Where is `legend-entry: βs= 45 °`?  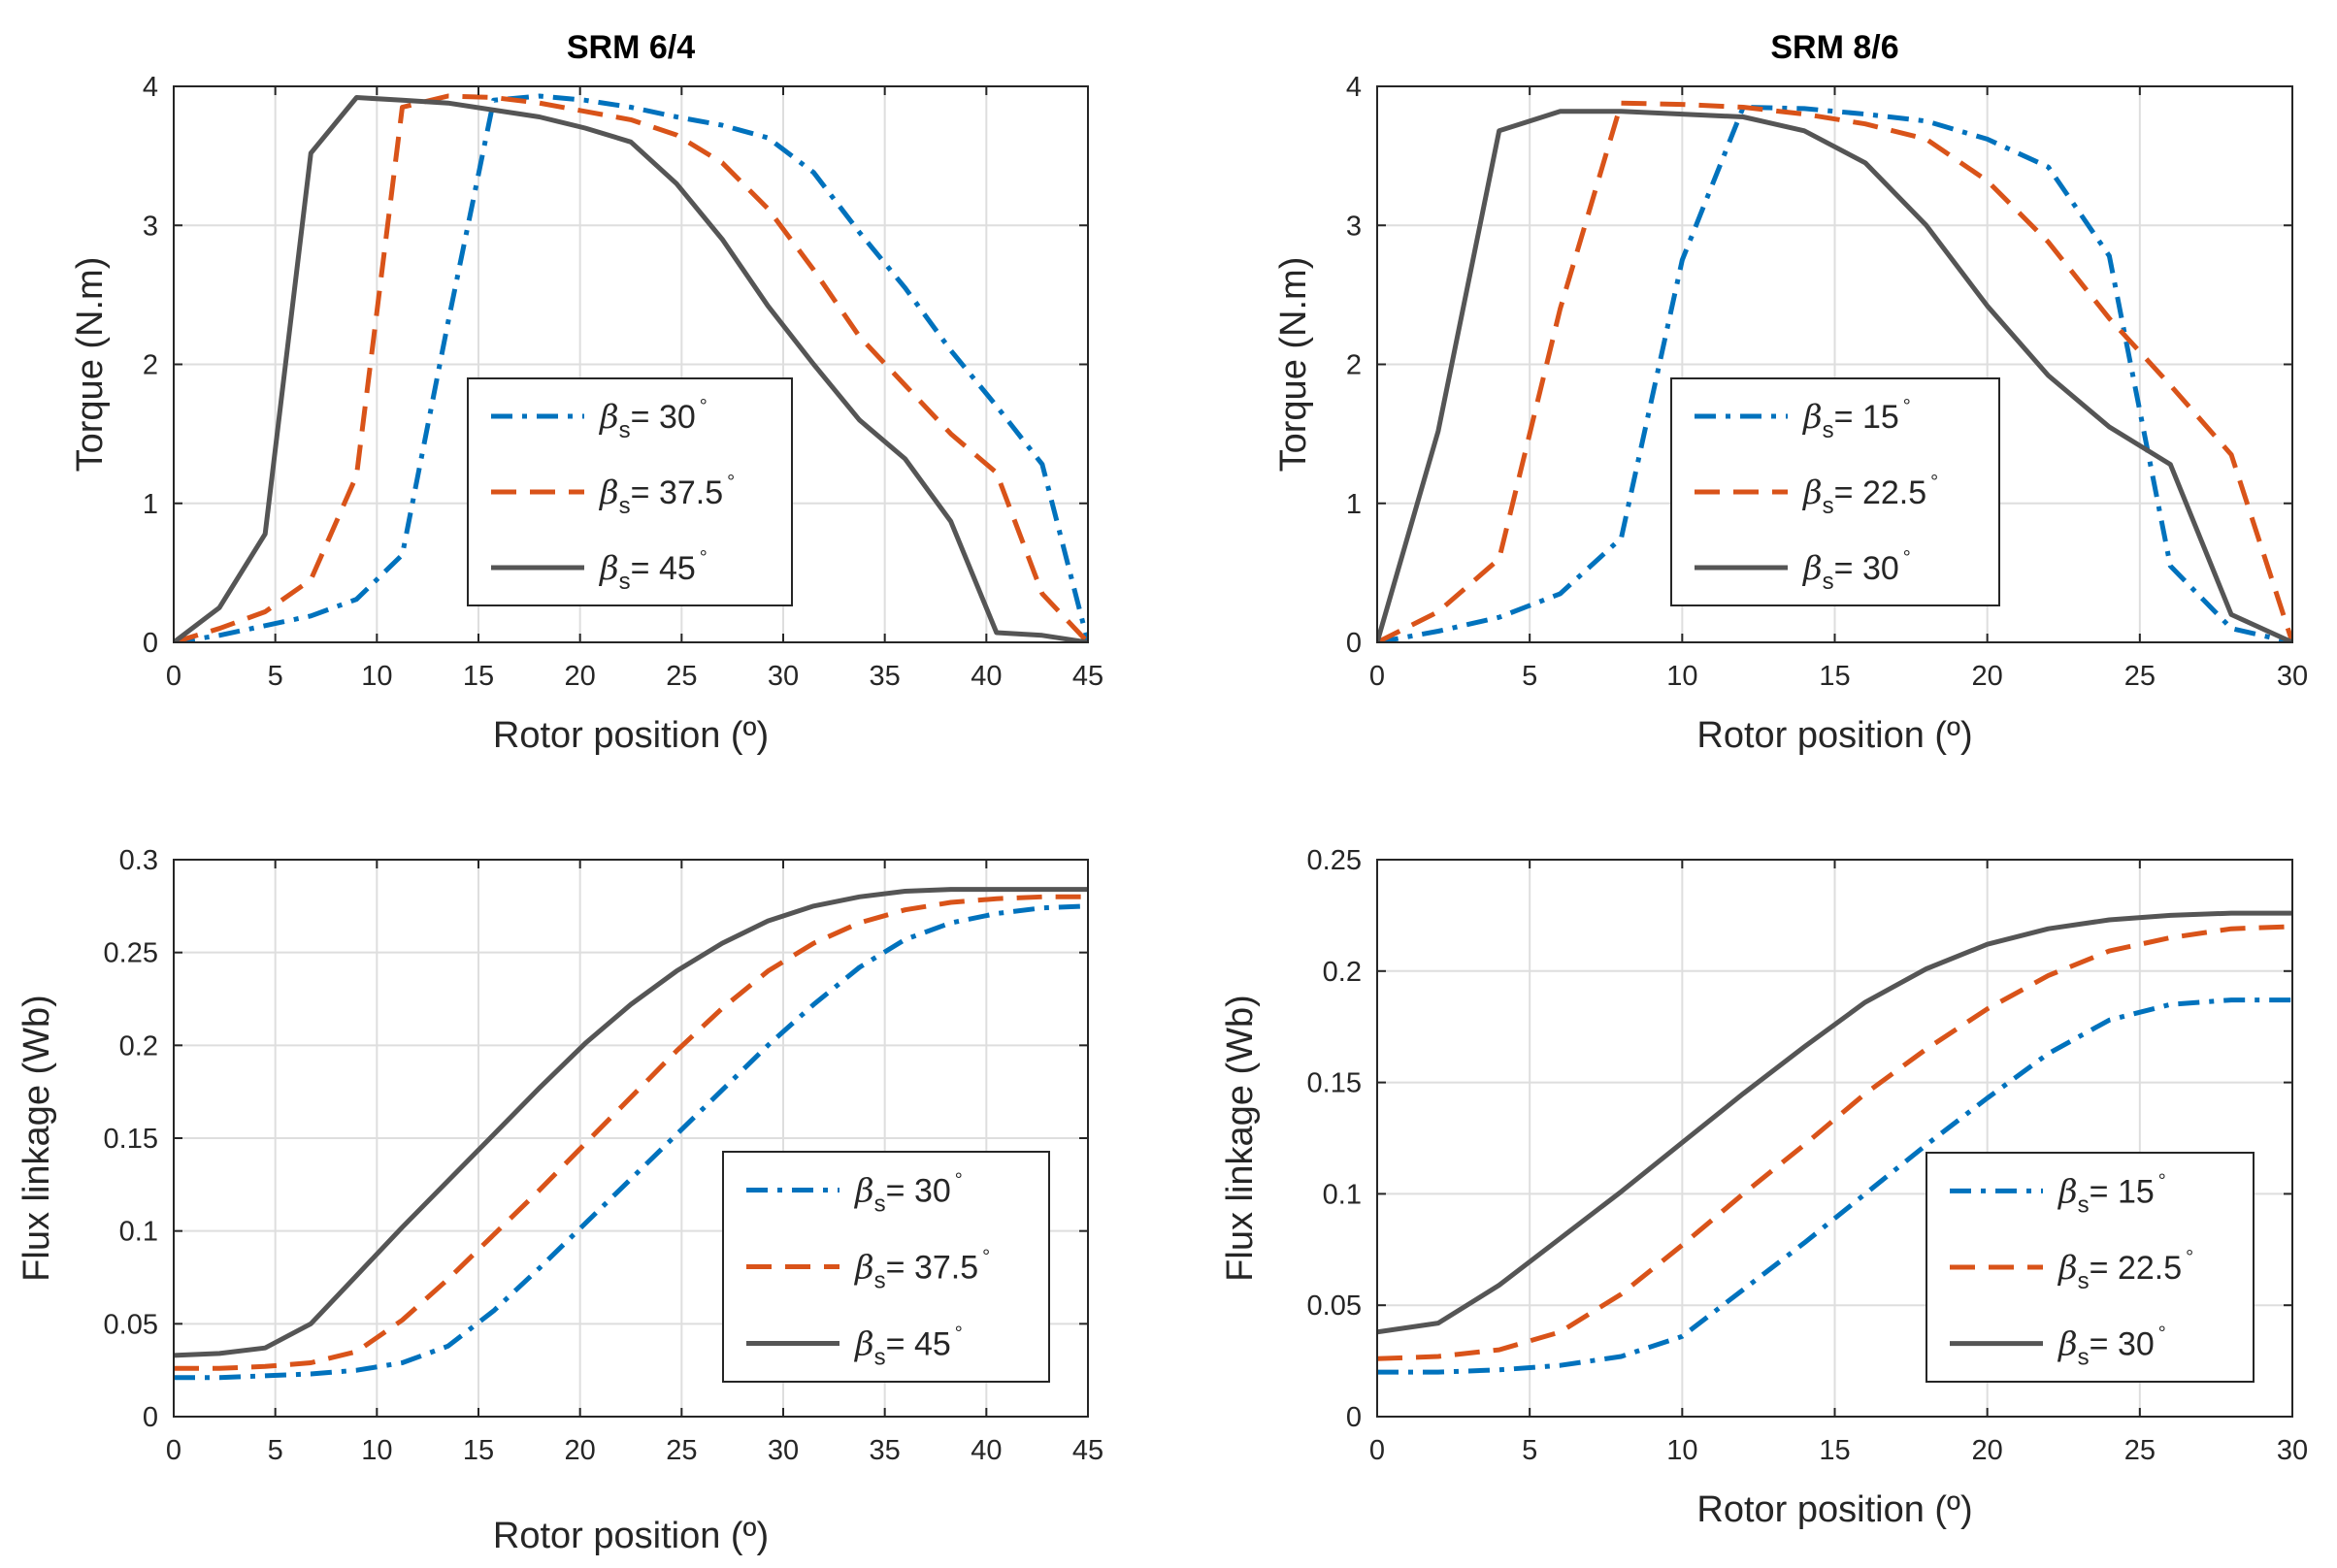
legend-entry: βs= 45 ° is located at coordinates (653, 571).